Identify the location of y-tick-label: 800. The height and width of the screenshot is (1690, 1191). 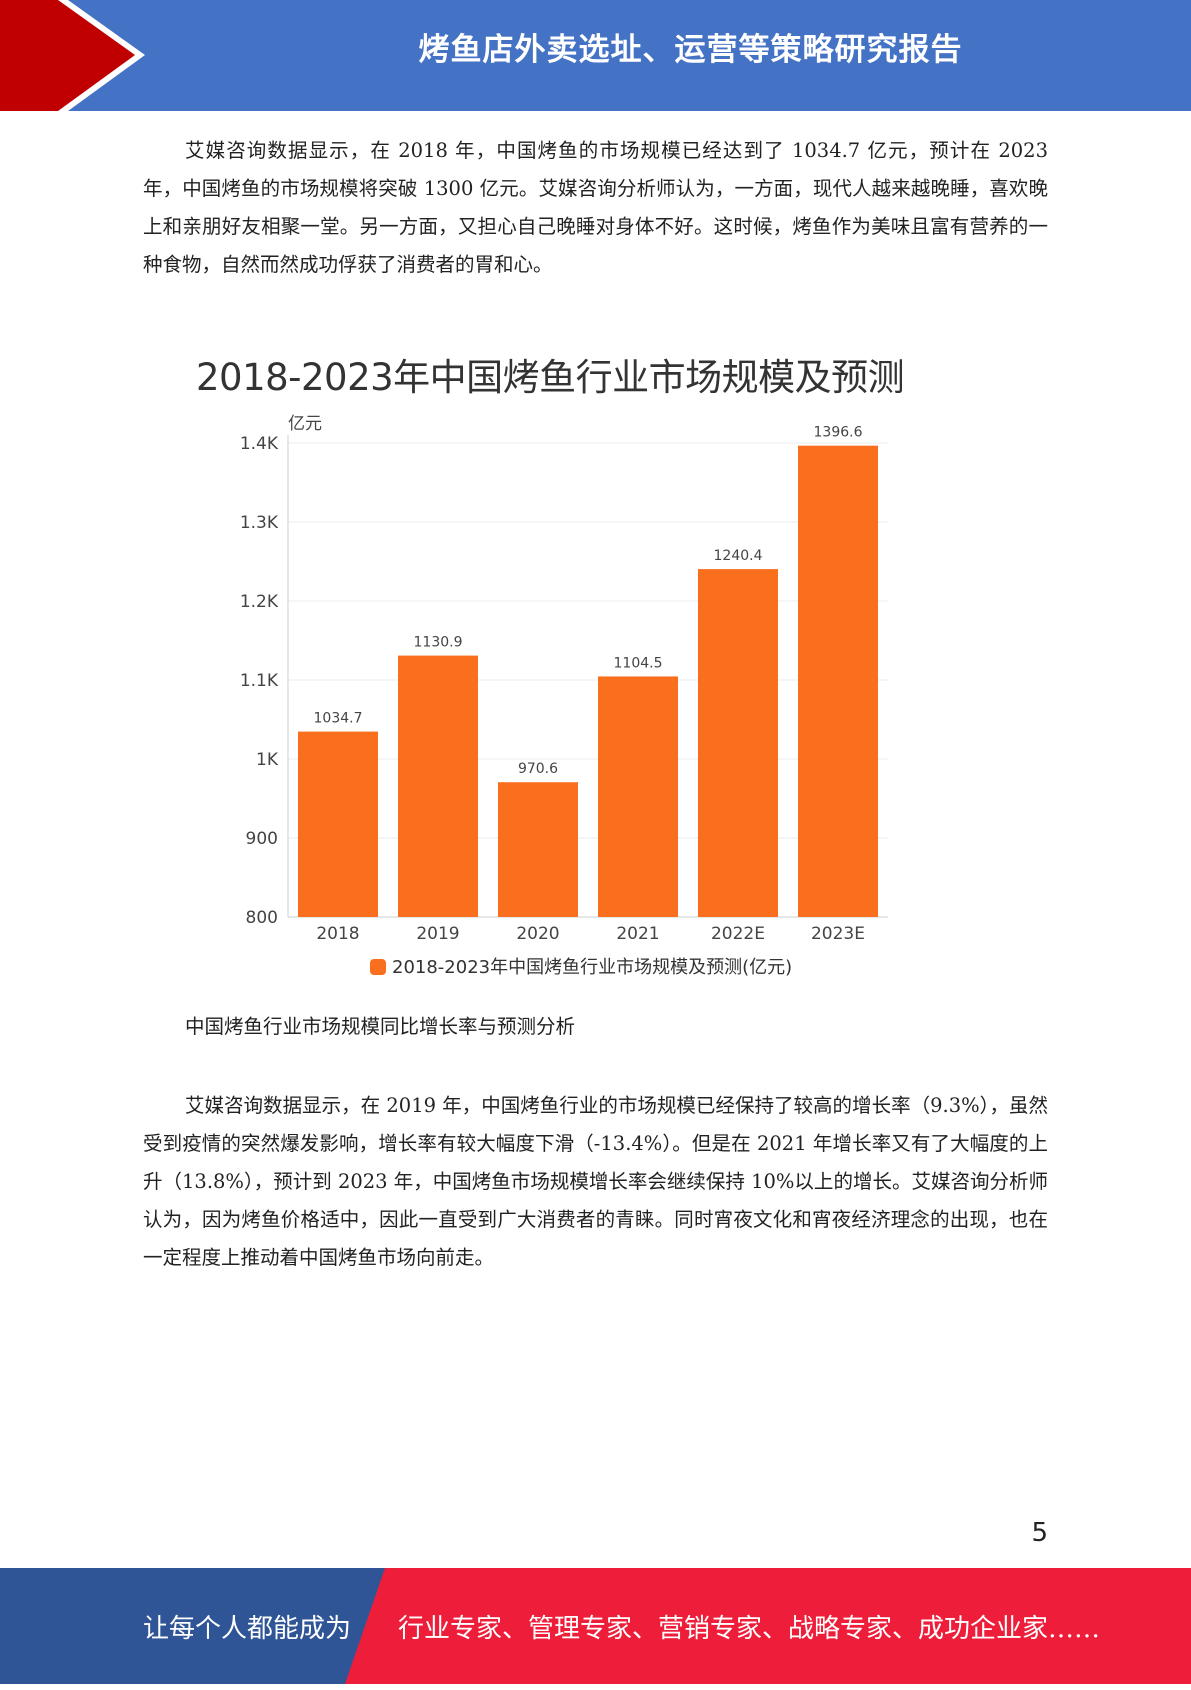
(262, 918).